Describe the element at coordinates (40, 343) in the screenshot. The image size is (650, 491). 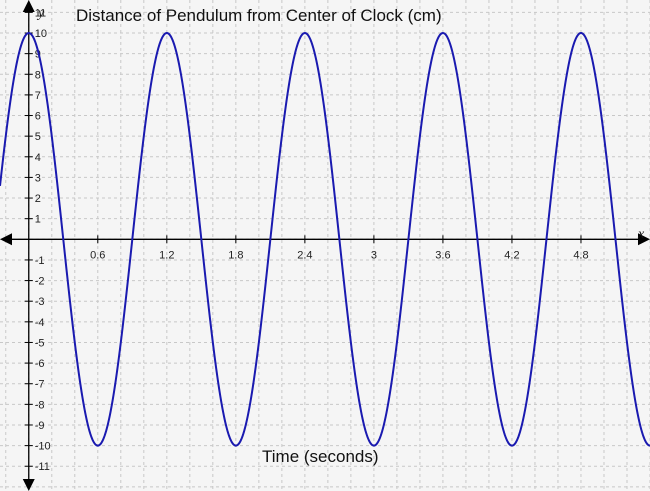
I see `y-tick-label: -5` at that location.